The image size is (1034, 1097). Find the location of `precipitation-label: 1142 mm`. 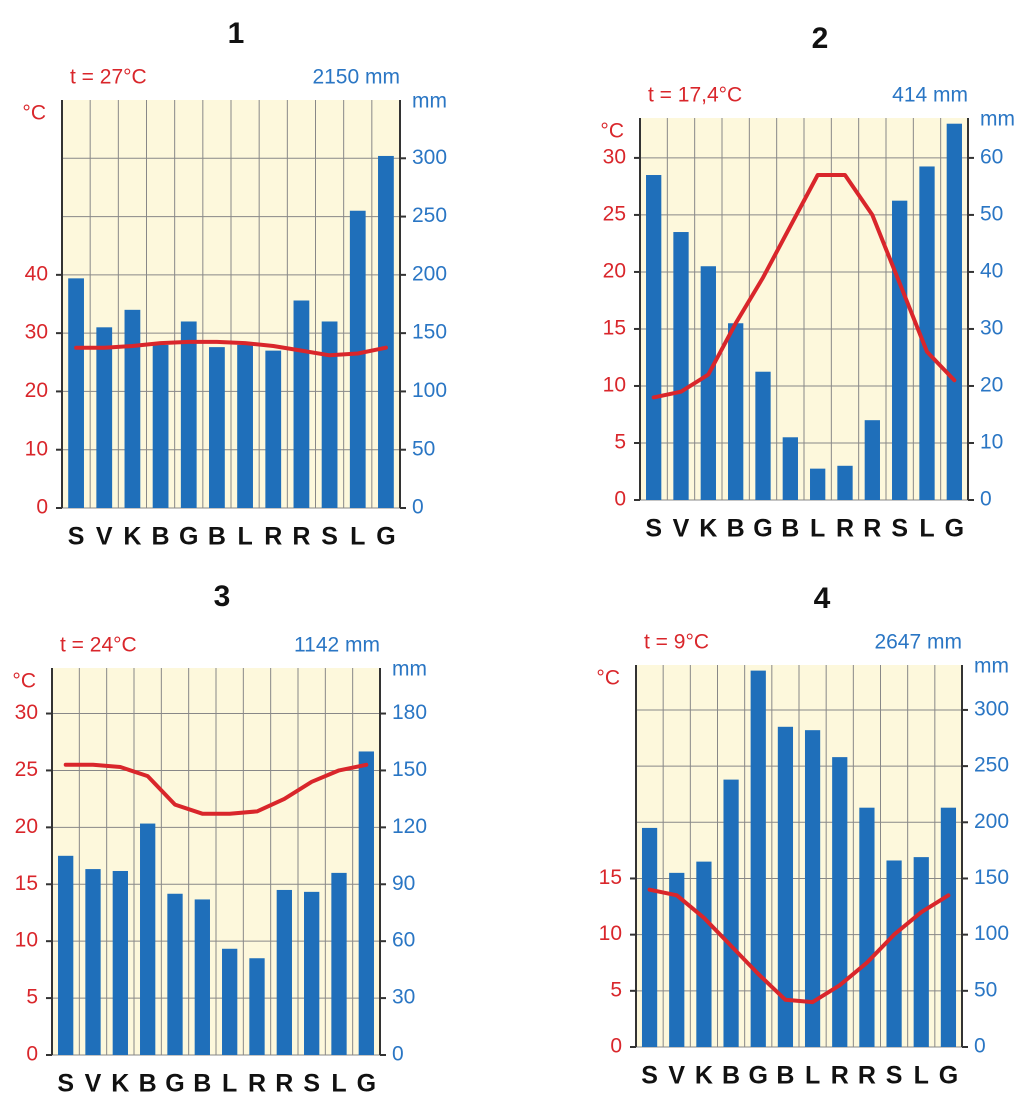

precipitation-label: 1142 mm is located at coordinates (337, 645).